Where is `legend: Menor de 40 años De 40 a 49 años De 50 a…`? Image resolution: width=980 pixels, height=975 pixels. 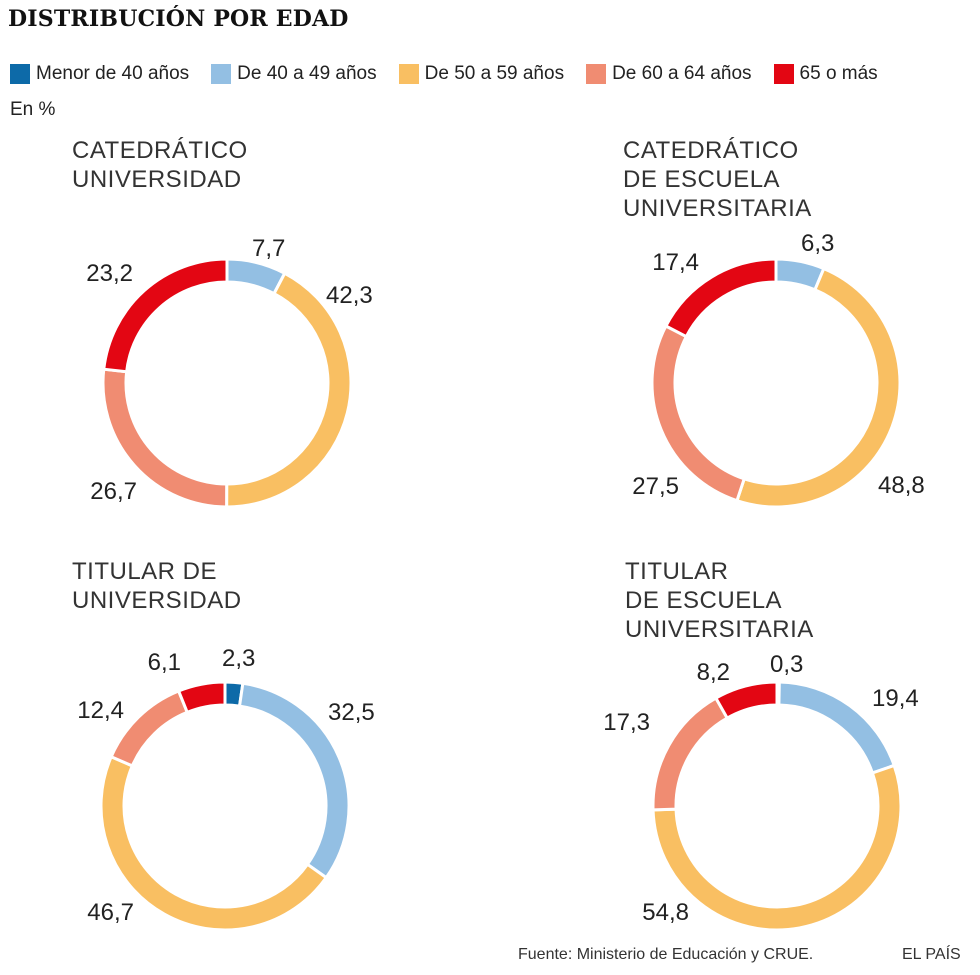 legend: Menor de 40 años De 40 a 49 años De 50 a… is located at coordinates (444, 74).